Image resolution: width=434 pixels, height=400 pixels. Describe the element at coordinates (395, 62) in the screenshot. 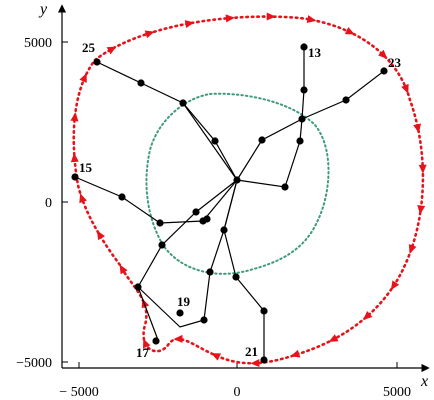

I see `node-label-23: 23` at that location.